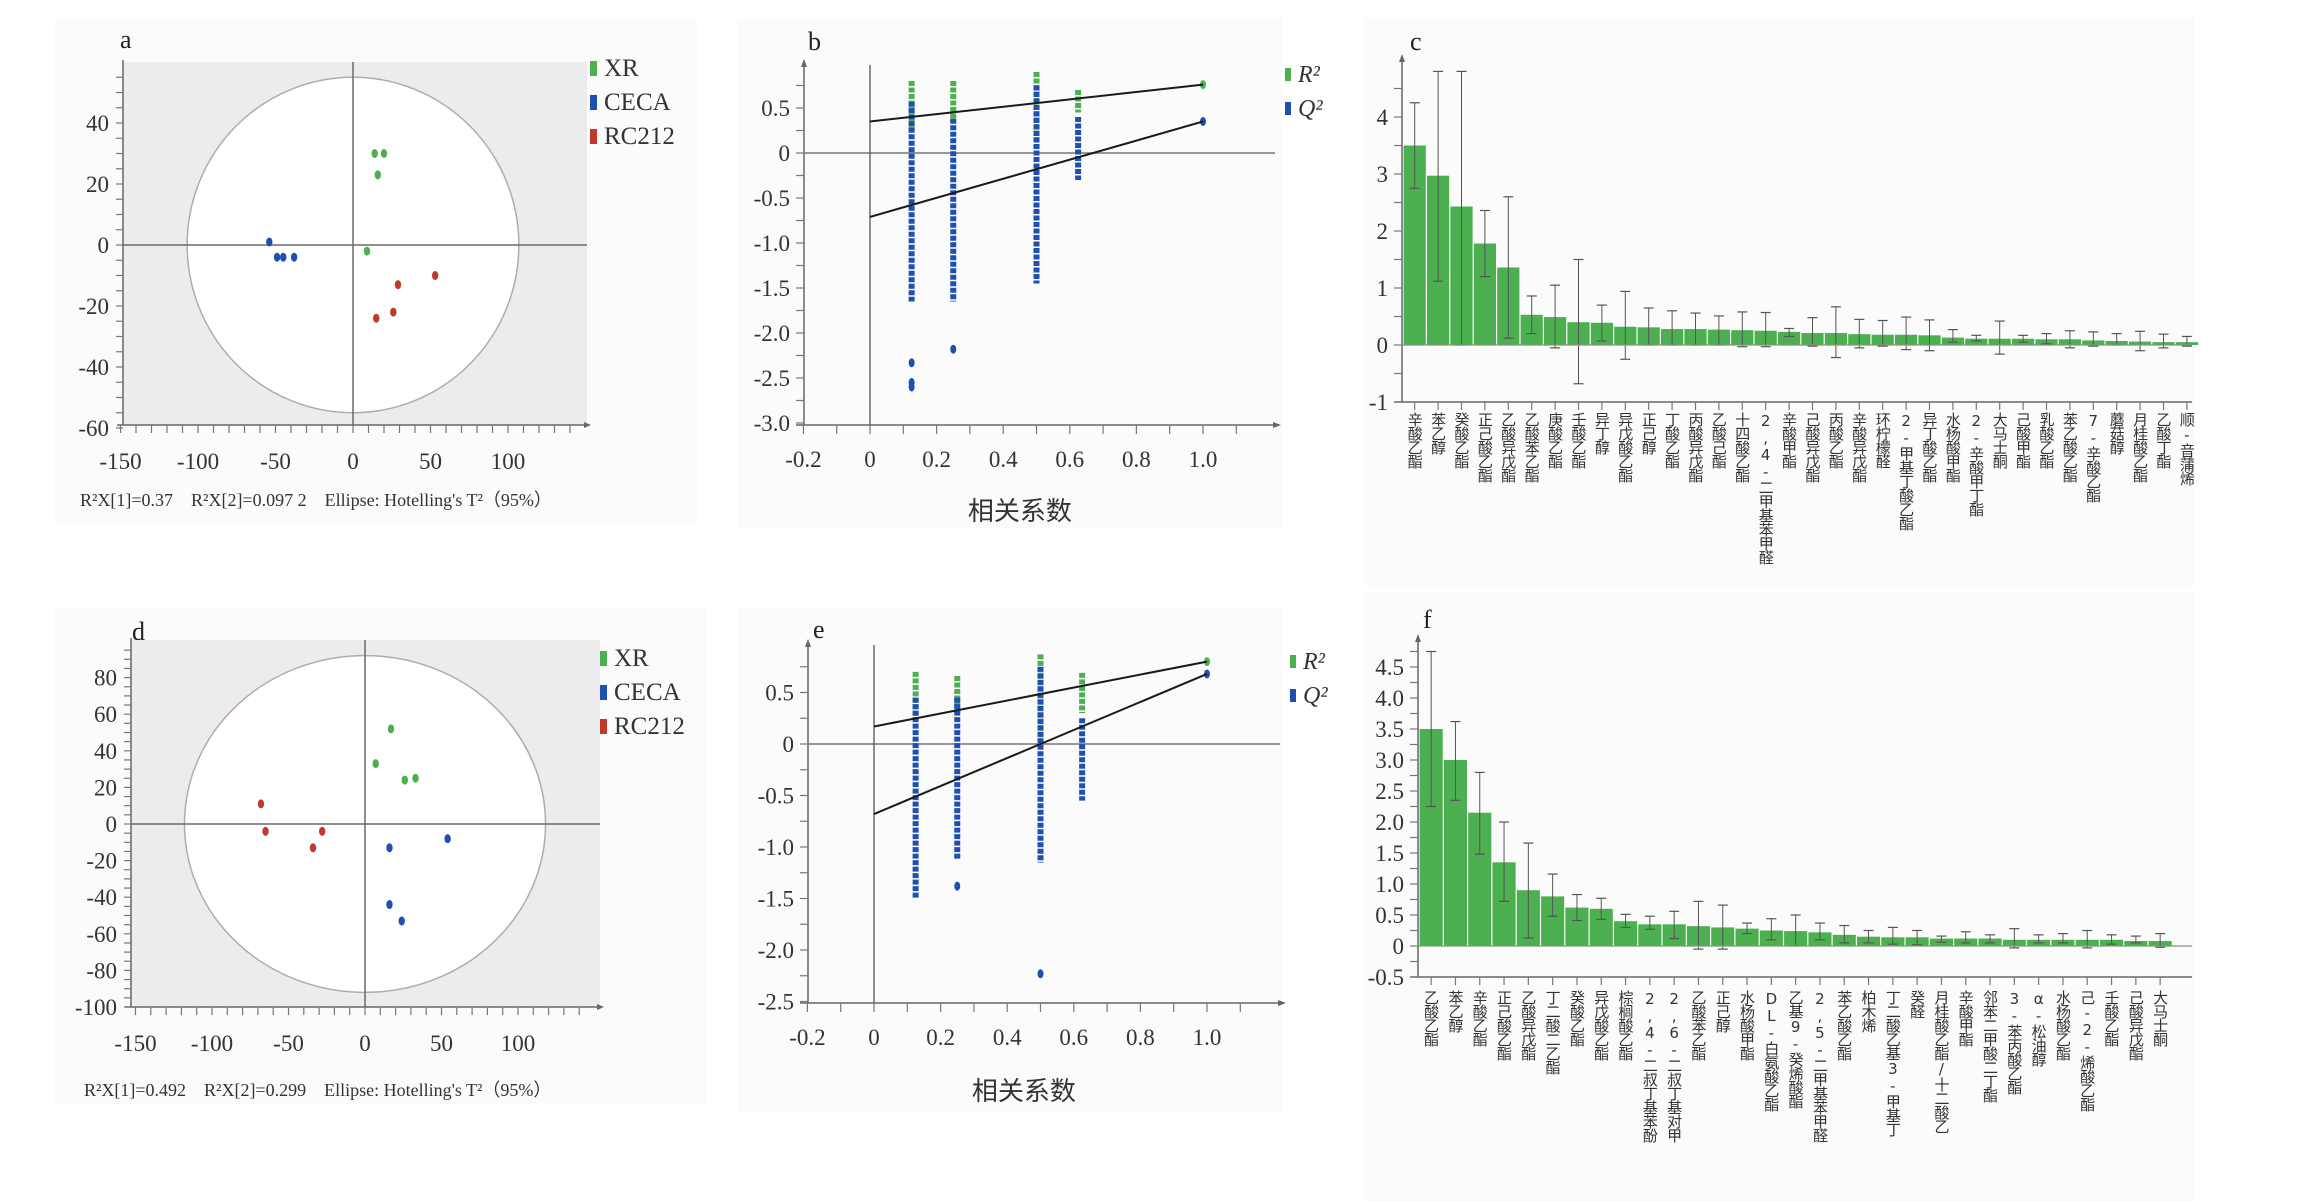 This screenshot has width=2313, height=1201. What do you see at coordinates (2187, 449) in the screenshot?
I see `category-label: 顺-音蒲烯` at bounding box center [2187, 449].